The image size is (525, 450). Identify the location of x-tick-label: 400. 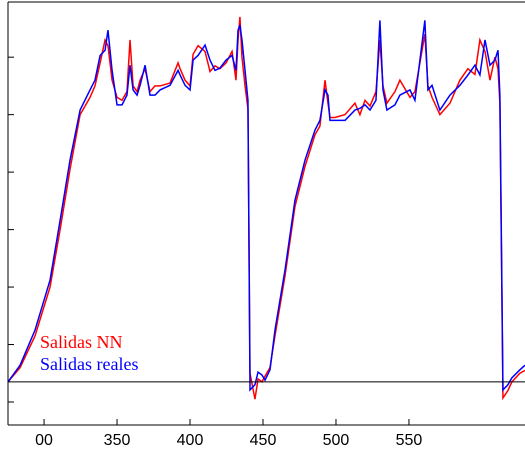
(190, 440).